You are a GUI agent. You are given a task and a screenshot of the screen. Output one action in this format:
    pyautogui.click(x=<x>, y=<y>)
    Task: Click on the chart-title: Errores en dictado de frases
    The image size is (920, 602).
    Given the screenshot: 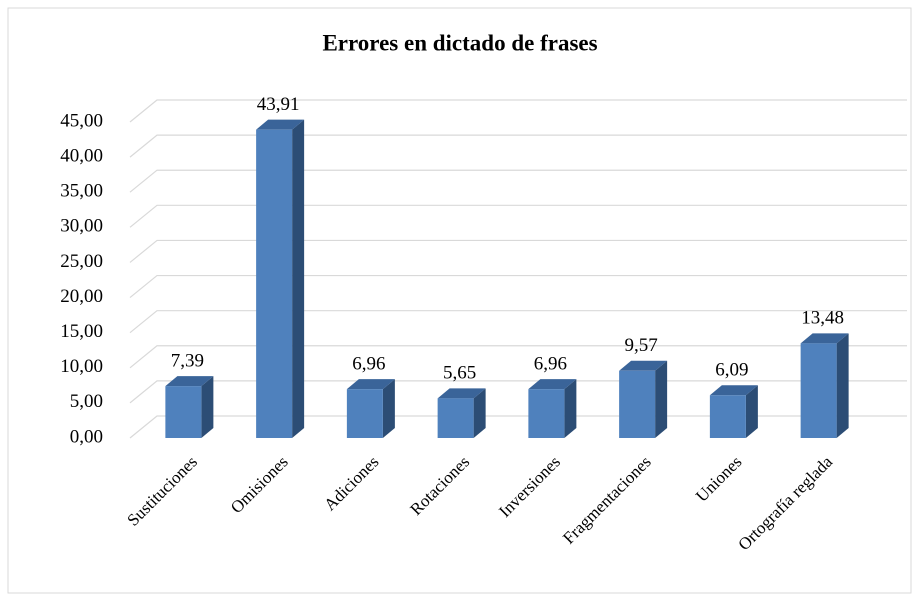 What is the action you would take?
    pyautogui.click(x=459, y=42)
    